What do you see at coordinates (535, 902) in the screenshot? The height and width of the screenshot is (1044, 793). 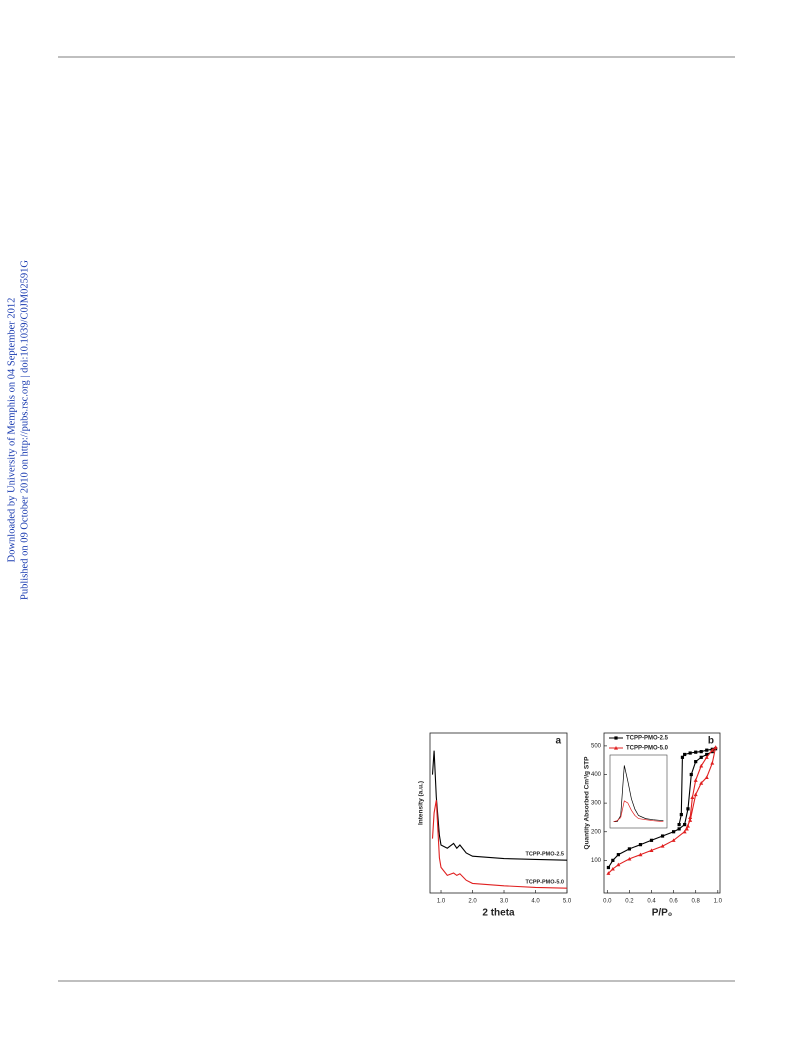 I see `x-tick-label: 4.0` at bounding box center [535, 902].